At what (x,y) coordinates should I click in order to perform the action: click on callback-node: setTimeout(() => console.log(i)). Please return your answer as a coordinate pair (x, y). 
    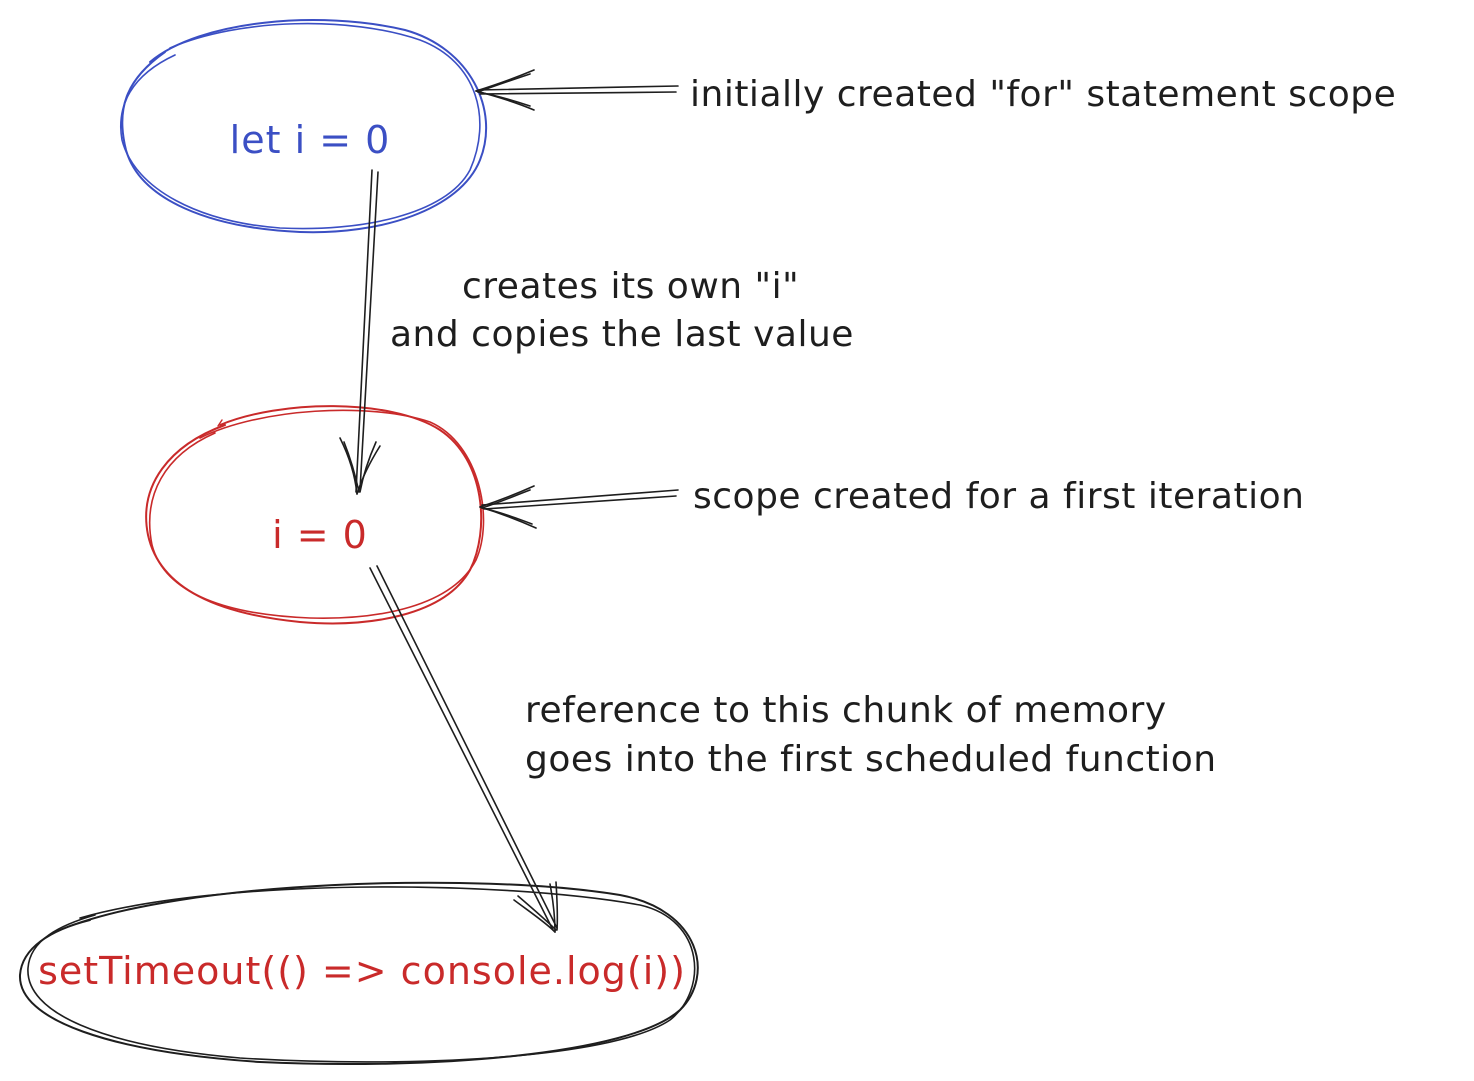
    Looking at the image, I should click on (358, 973).